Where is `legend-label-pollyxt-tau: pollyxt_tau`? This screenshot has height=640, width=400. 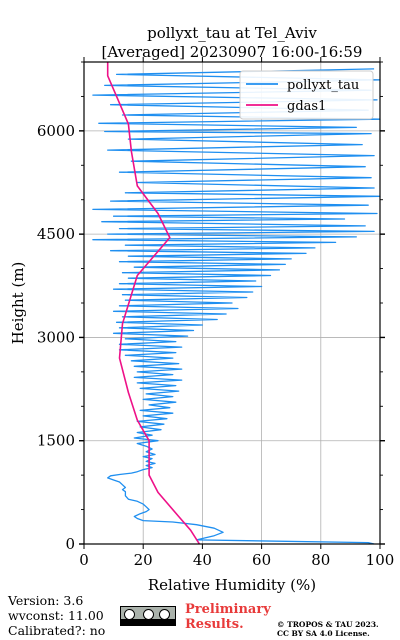
legend-label-pollyxt-tau: pollyxt_tau is located at coordinates (323, 85).